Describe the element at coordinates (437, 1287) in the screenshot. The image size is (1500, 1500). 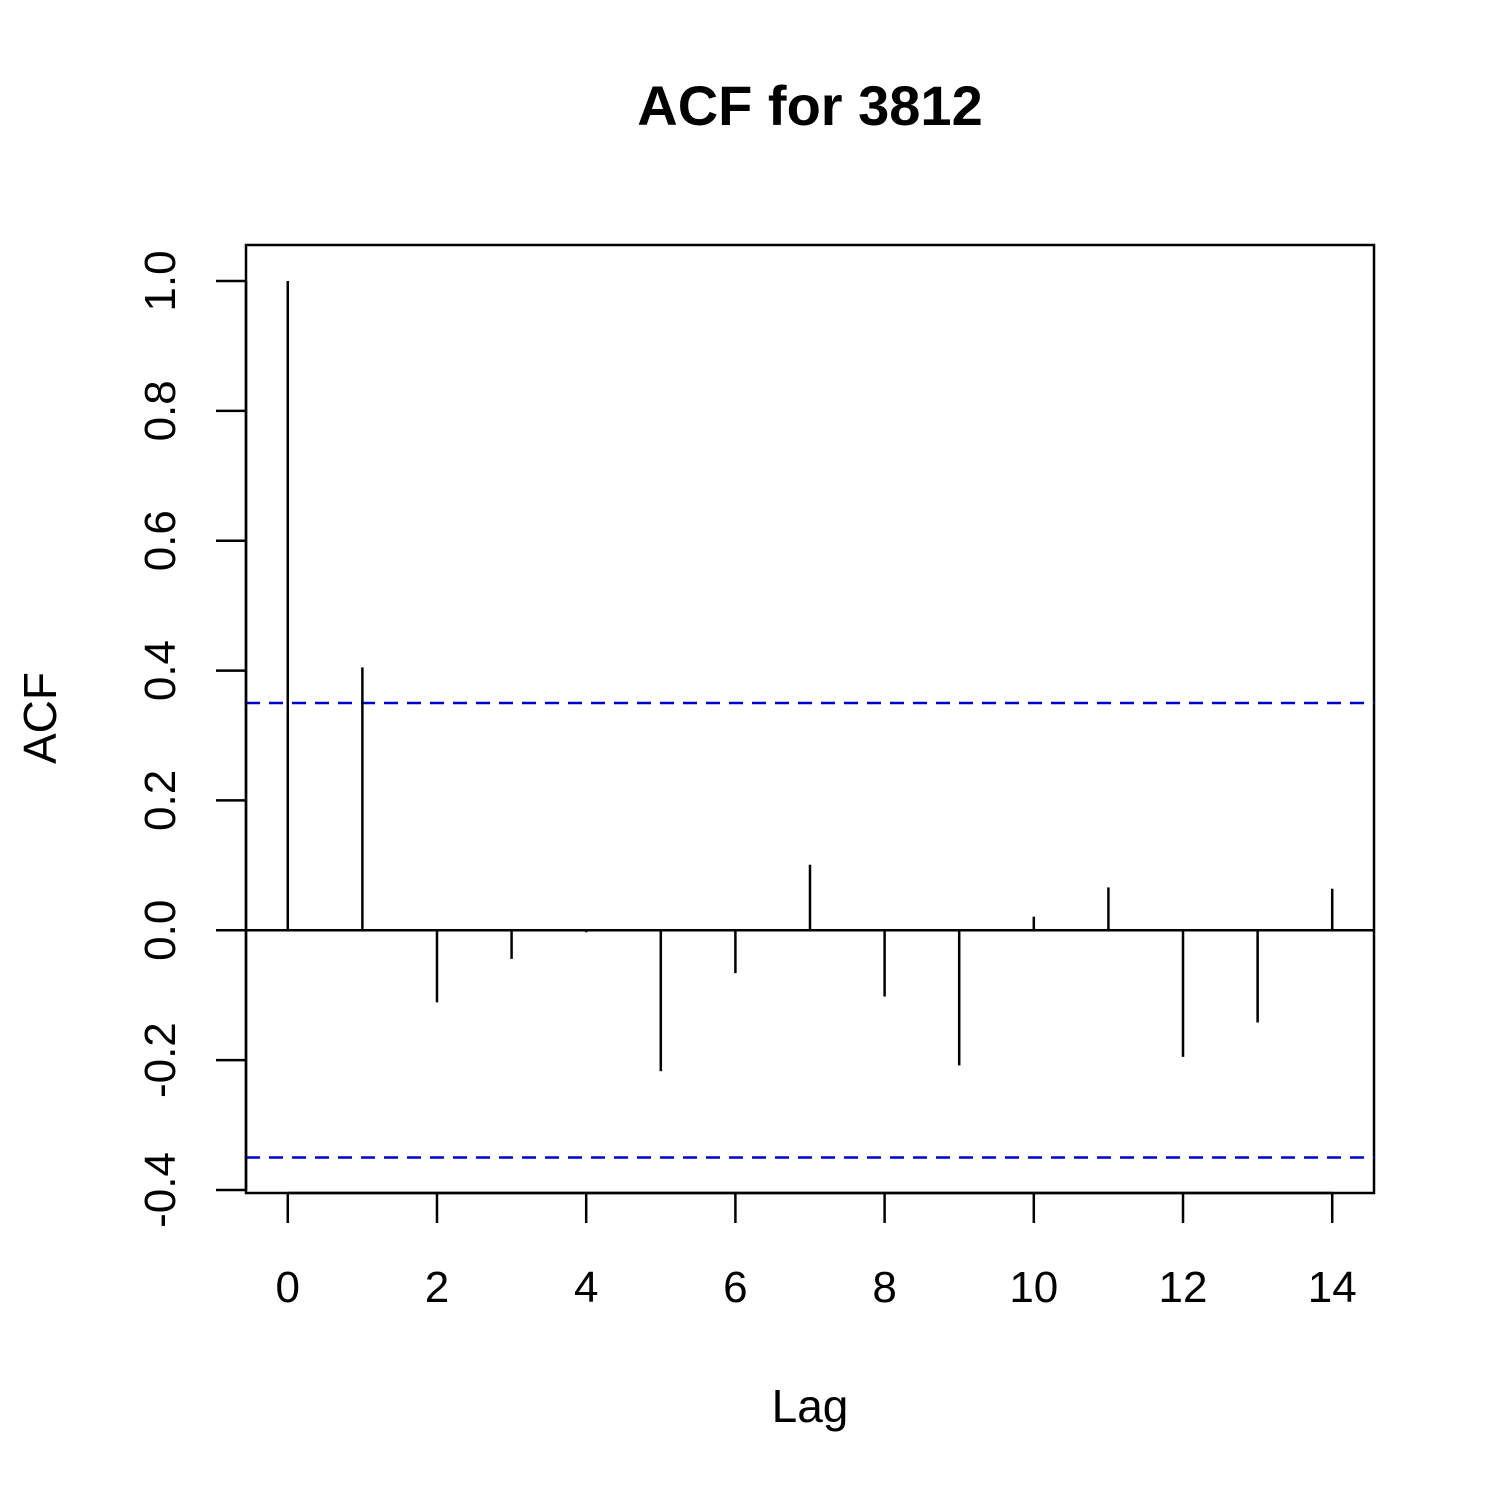
I see `x-tick-label: 2` at that location.